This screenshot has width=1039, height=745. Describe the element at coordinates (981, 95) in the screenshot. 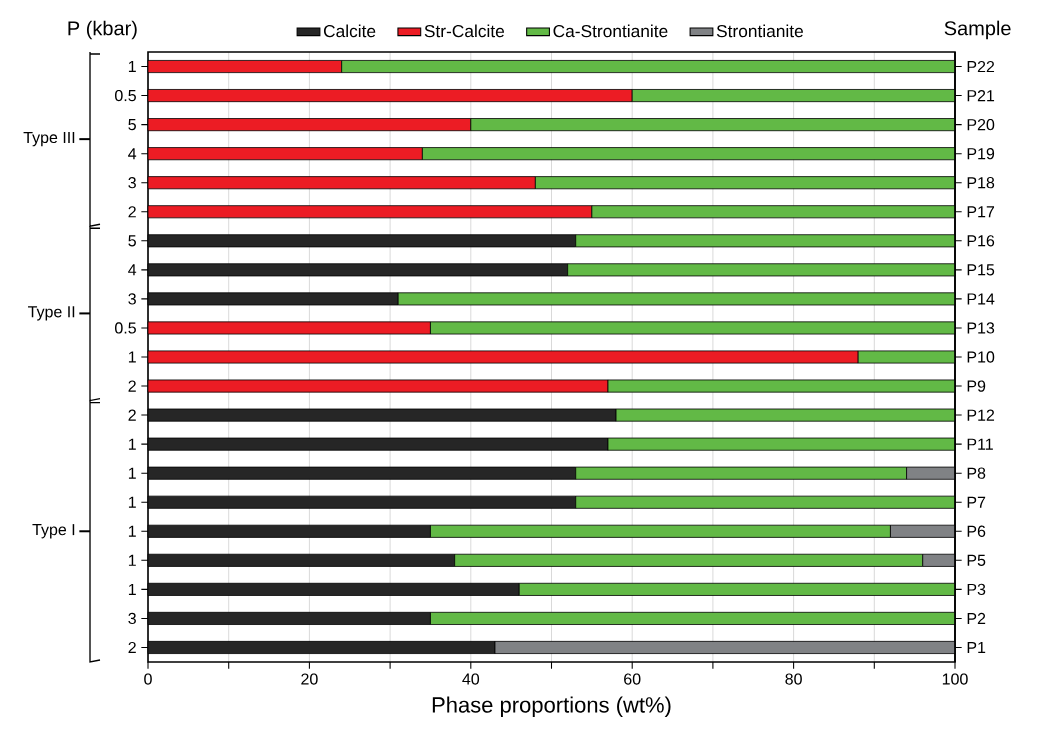

I see `y2-tick-label: P21` at that location.